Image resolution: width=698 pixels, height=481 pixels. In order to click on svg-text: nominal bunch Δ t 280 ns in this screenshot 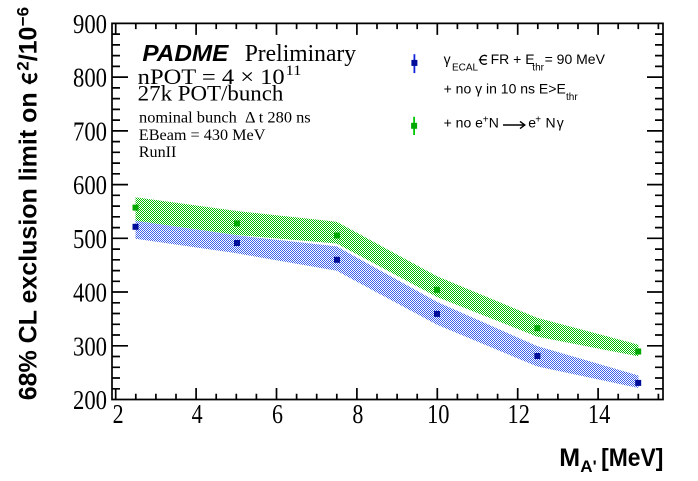, I will do `click(225, 118)`.